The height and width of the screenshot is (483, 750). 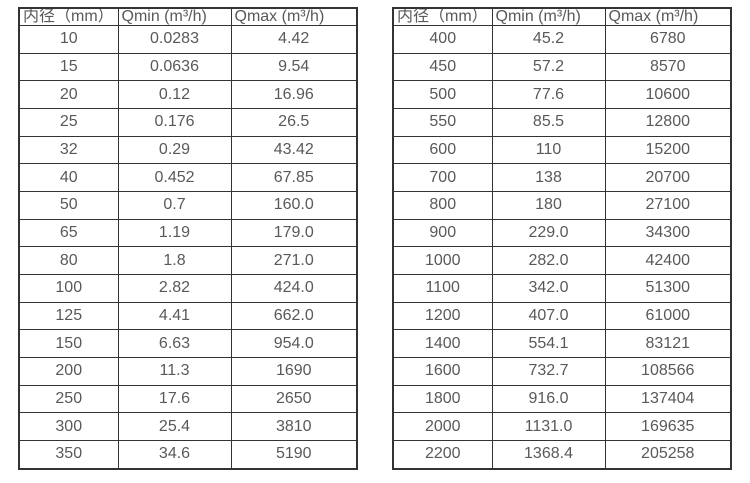 I want to click on table-cell: 1690, so click(x=294, y=371).